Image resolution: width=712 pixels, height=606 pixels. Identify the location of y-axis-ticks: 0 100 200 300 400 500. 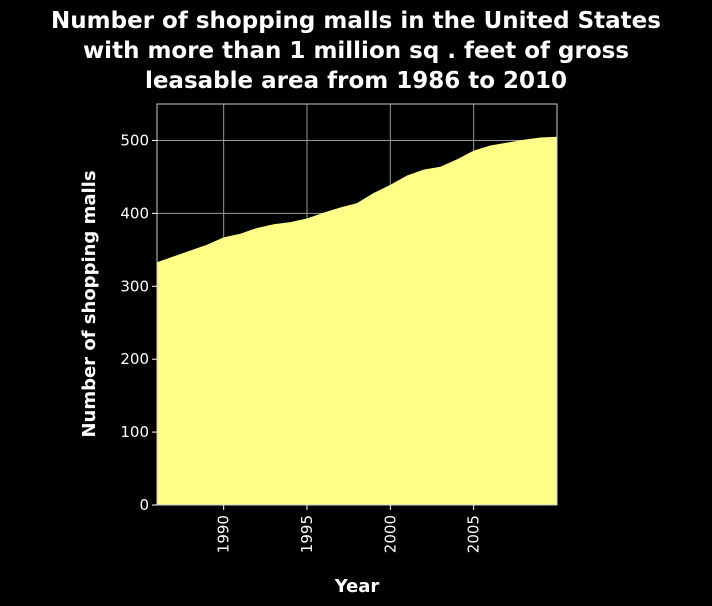
(138, 322).